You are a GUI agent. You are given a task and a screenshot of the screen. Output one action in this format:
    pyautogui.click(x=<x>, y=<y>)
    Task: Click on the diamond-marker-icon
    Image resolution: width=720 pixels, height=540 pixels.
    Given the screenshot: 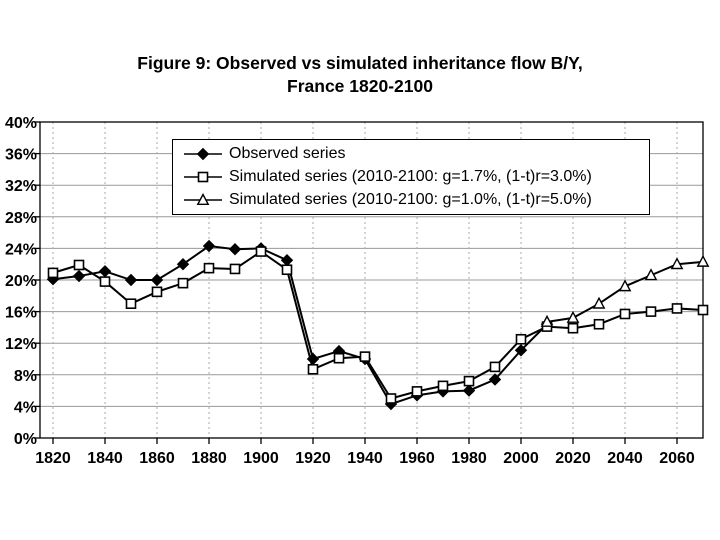 What is the action you would take?
    pyautogui.click(x=203, y=154)
    